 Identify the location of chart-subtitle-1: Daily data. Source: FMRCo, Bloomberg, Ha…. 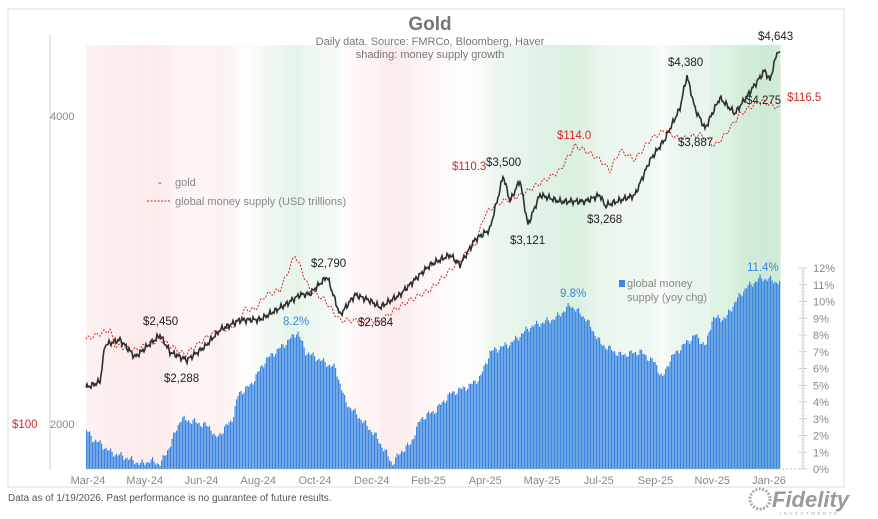
(430, 42).